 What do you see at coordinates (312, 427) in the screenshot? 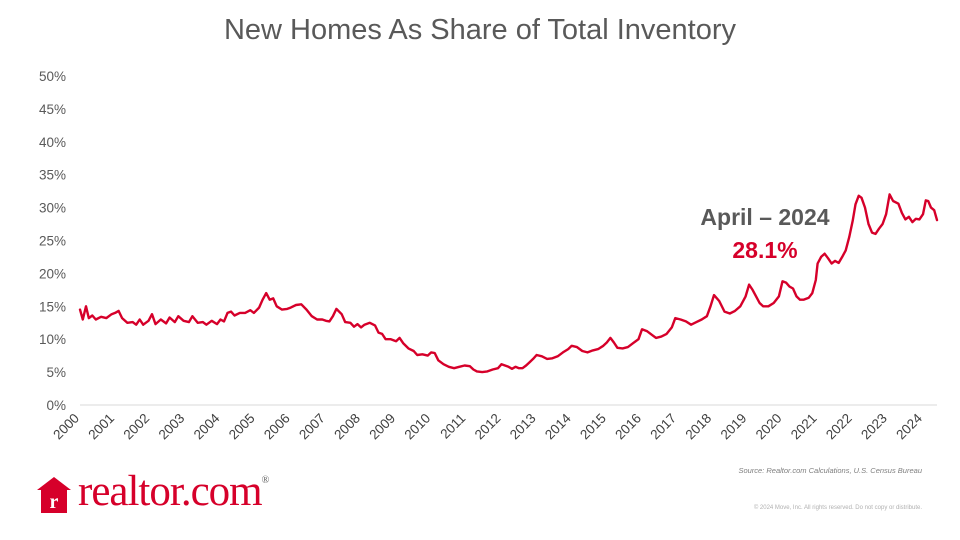
I see `x-tick-label: 2007` at bounding box center [312, 427].